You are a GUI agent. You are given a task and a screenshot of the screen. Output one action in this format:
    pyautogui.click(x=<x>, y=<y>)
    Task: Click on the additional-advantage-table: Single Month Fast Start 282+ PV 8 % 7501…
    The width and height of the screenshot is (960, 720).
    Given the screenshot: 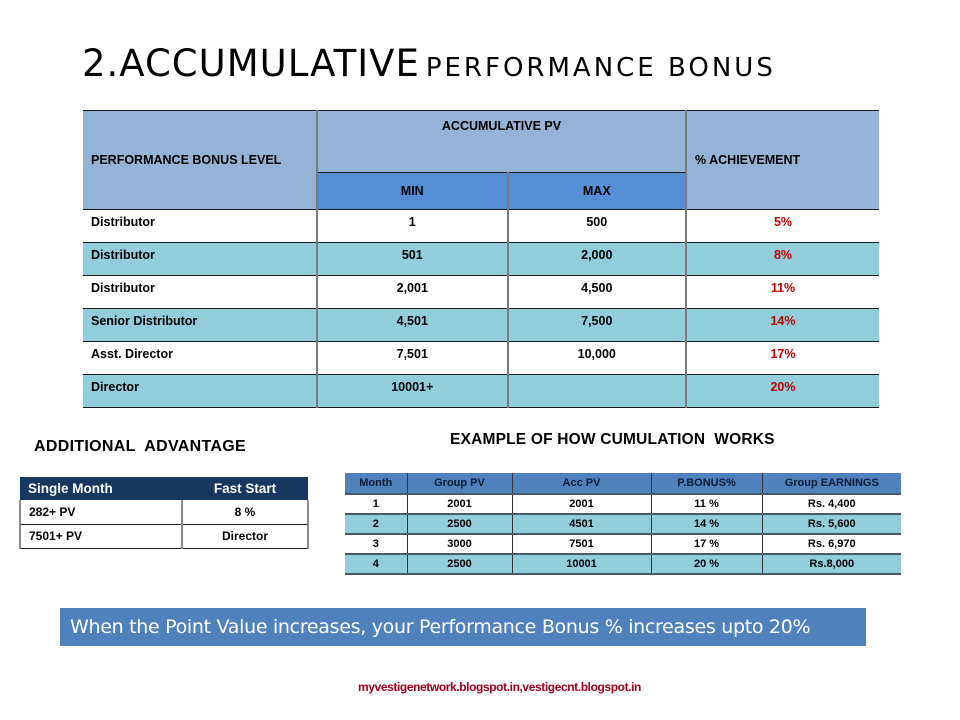 What is the action you would take?
    pyautogui.click(x=164, y=513)
    